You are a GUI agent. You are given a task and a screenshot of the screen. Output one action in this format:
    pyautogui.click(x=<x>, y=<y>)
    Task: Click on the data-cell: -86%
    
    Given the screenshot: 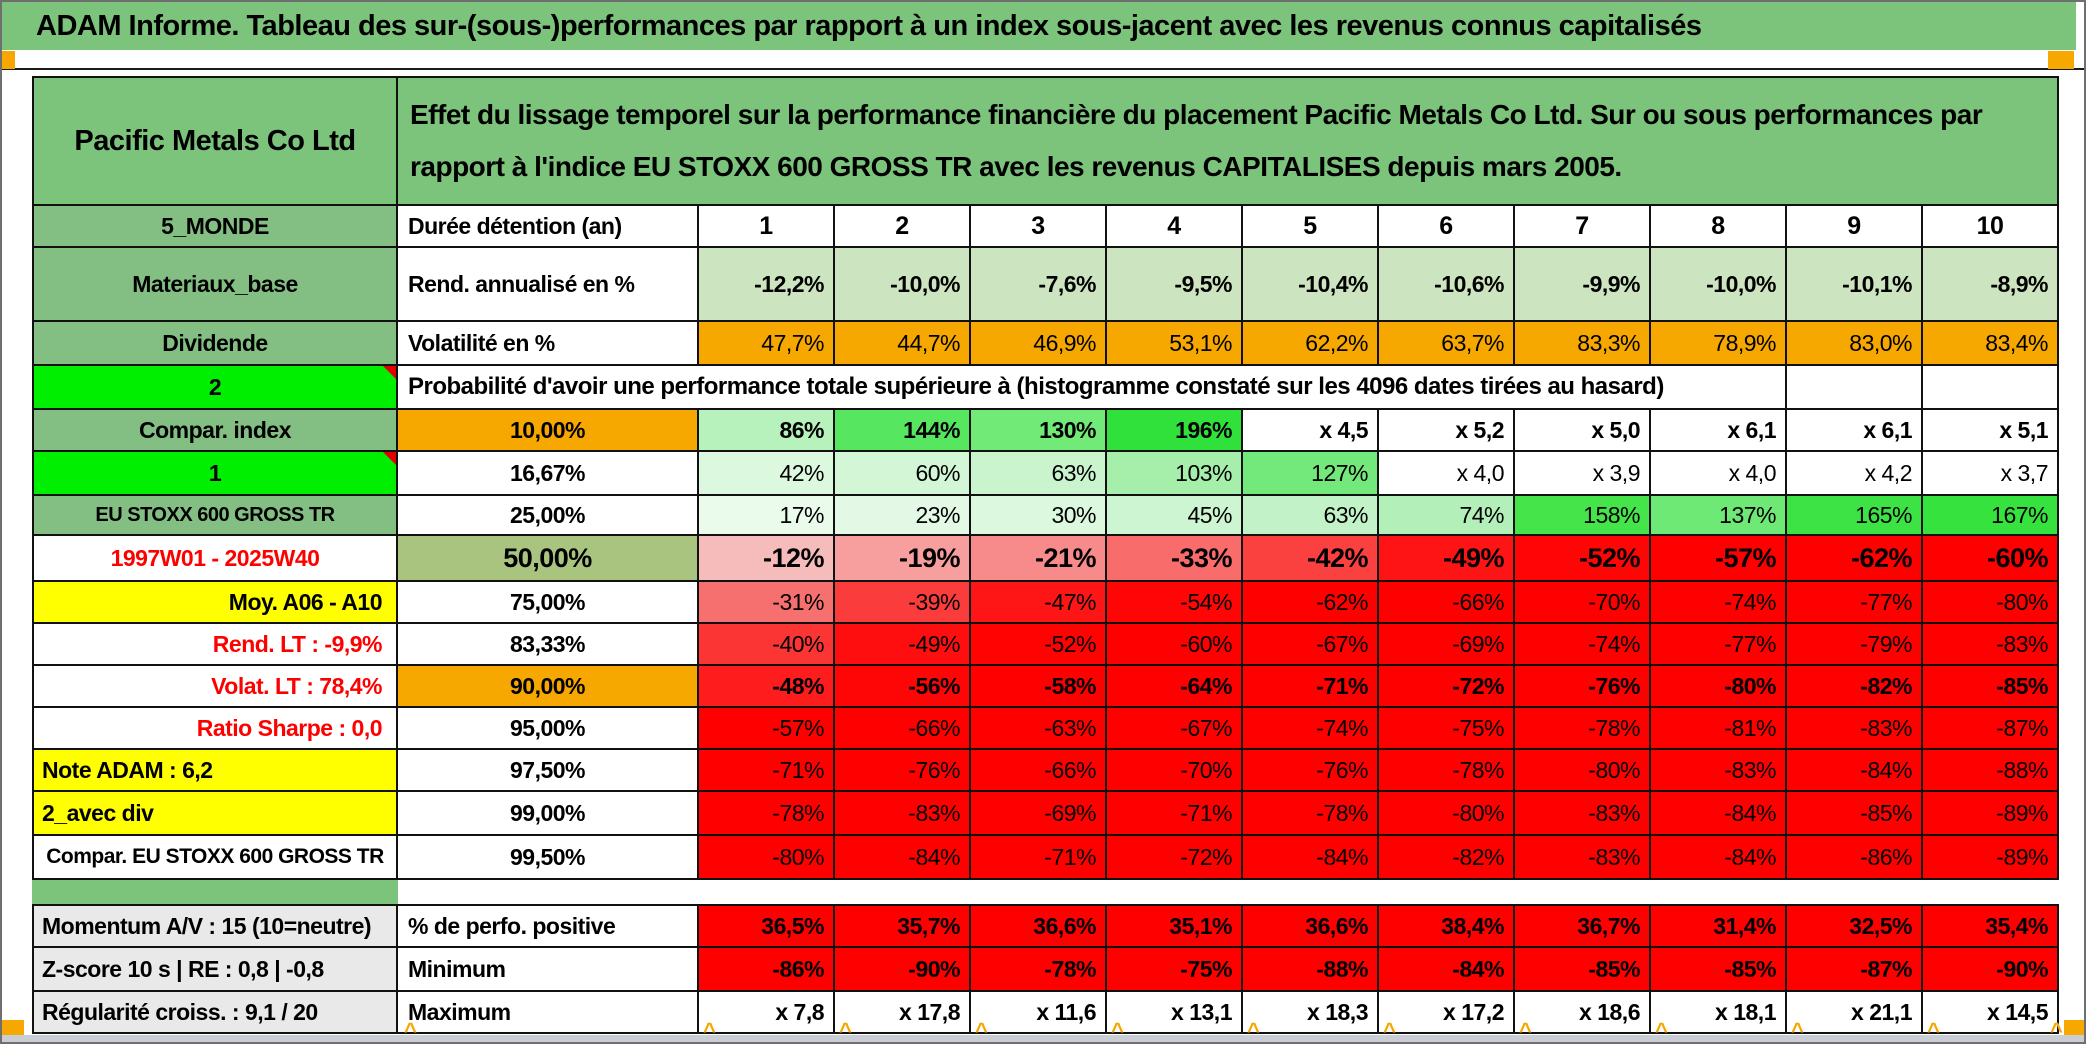 What is the action you would take?
    pyautogui.click(x=767, y=970)
    